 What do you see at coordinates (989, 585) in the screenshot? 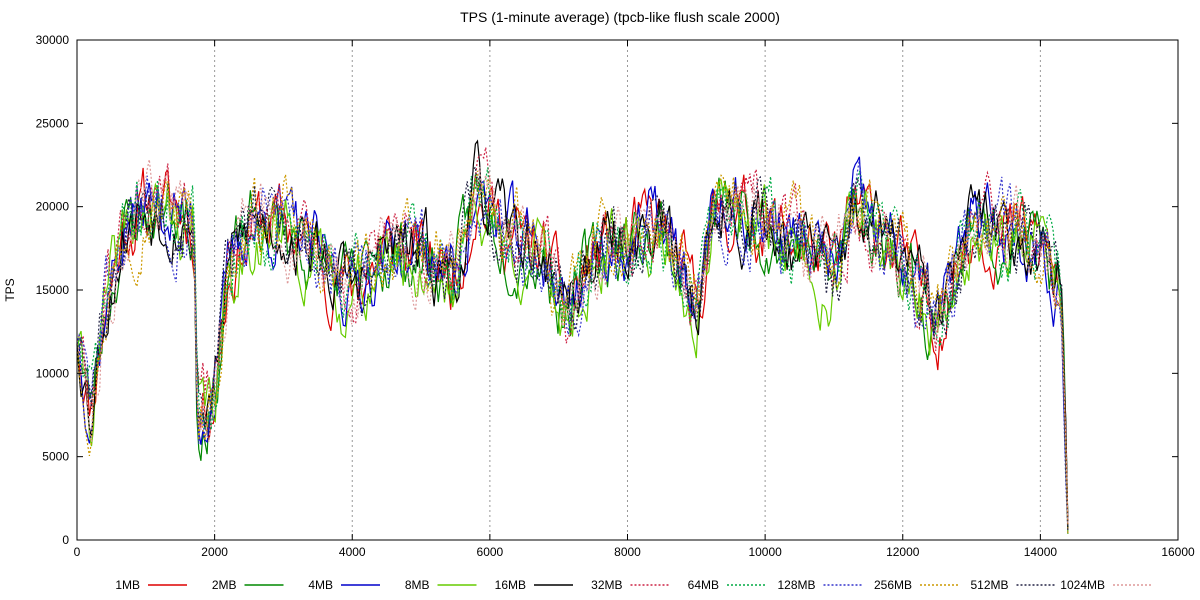
I see `legend-label: 512MB` at bounding box center [989, 585].